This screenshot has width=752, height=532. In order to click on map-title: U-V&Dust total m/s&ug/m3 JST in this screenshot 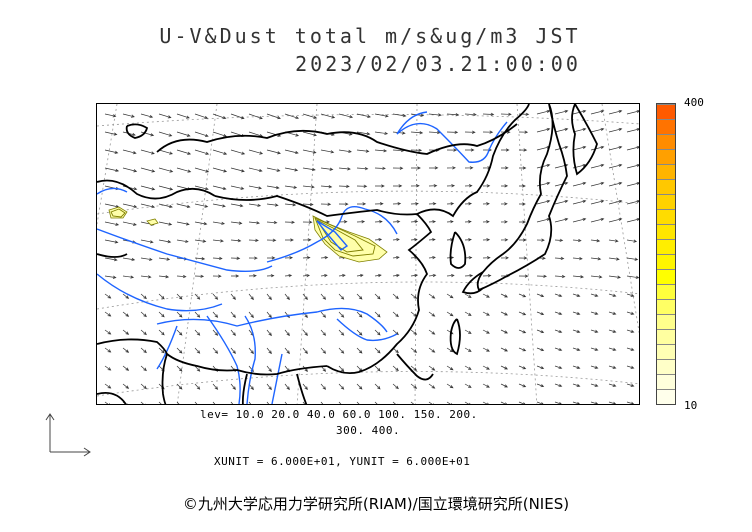, I will do `click(370, 36)`.